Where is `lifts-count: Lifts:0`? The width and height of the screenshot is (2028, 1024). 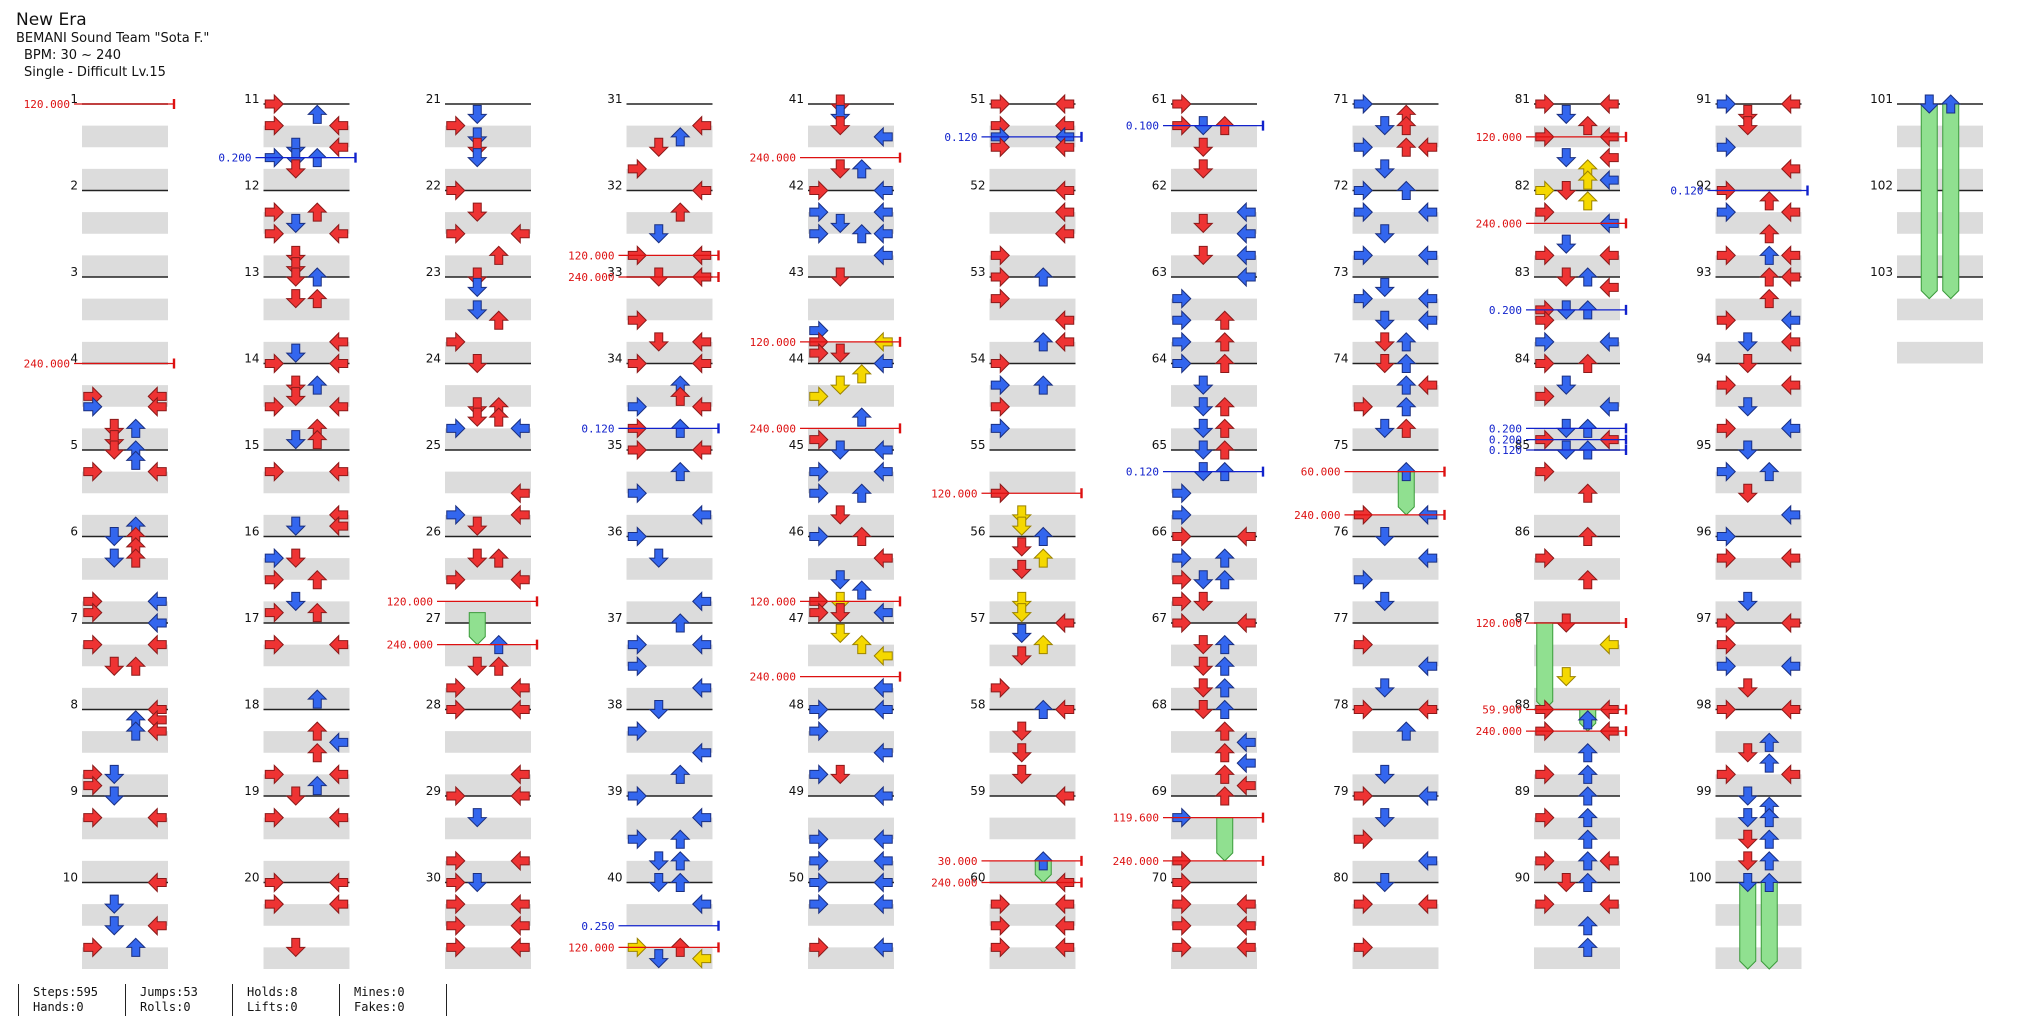 lifts-count: Lifts:0 is located at coordinates (272, 1007).